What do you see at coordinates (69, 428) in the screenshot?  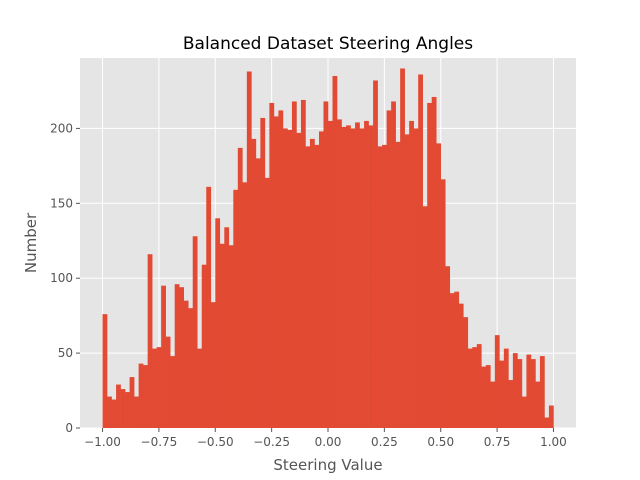 I see `y-tick-label-0: 0` at bounding box center [69, 428].